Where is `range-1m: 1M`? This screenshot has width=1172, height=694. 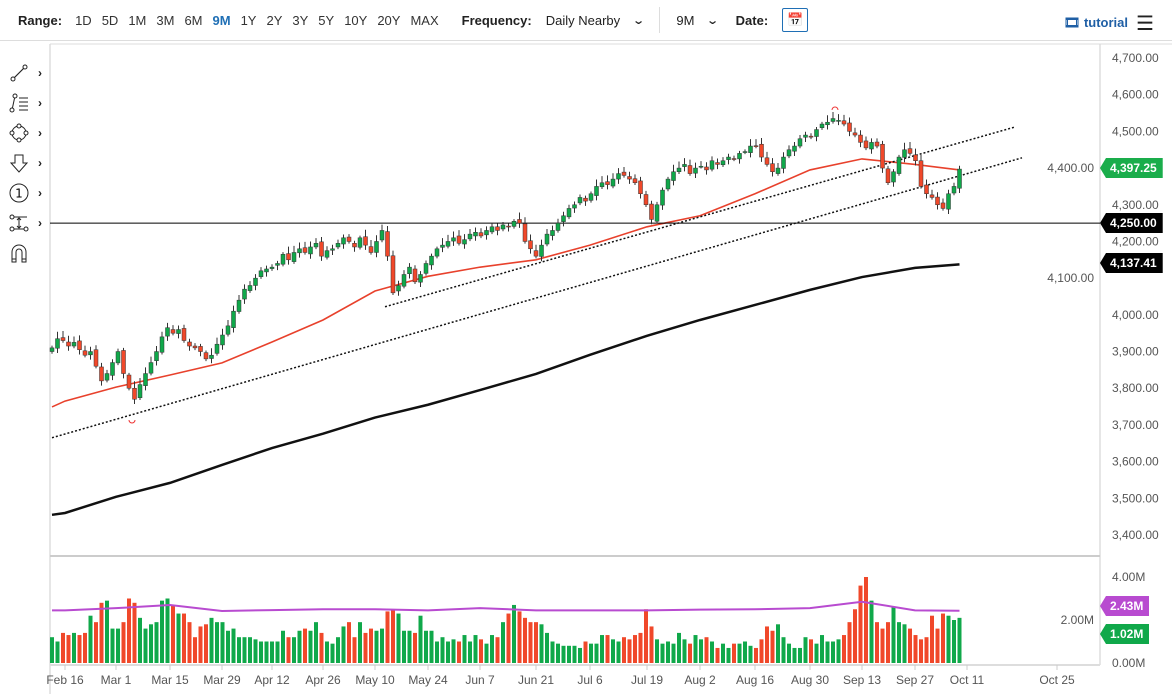
range-1m: 1M is located at coordinates (137, 20).